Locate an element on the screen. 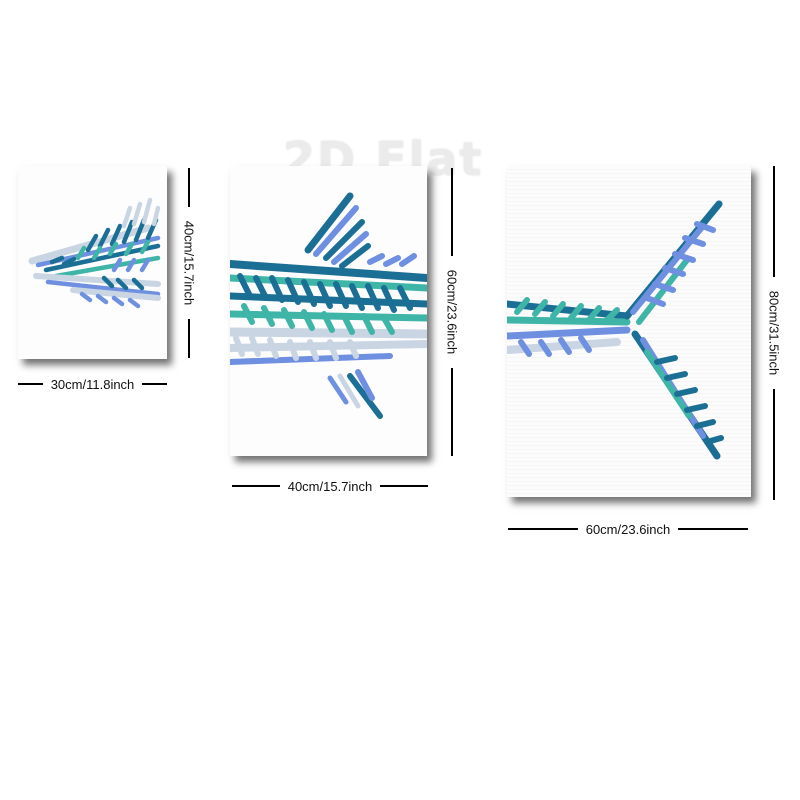 The width and height of the screenshot is (800, 800). height-dimension-head: 40cm/15.7inch is located at coordinates (189, 263).